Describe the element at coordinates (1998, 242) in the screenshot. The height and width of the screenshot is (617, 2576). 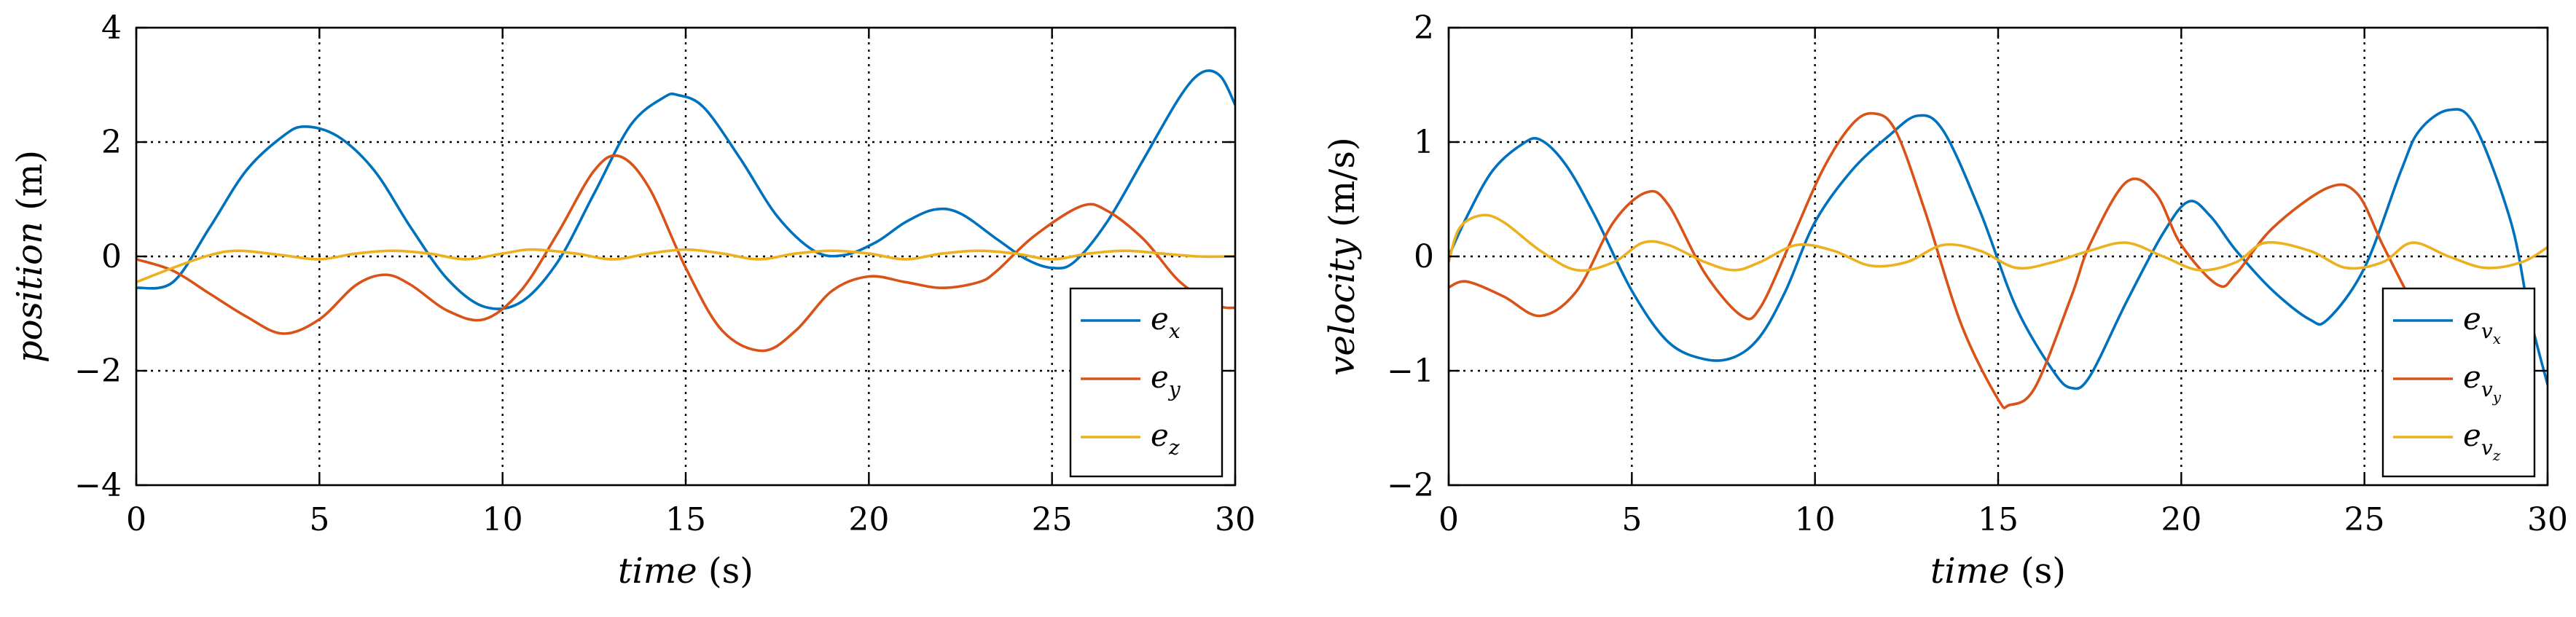
I see `series-line-e_vz` at that location.